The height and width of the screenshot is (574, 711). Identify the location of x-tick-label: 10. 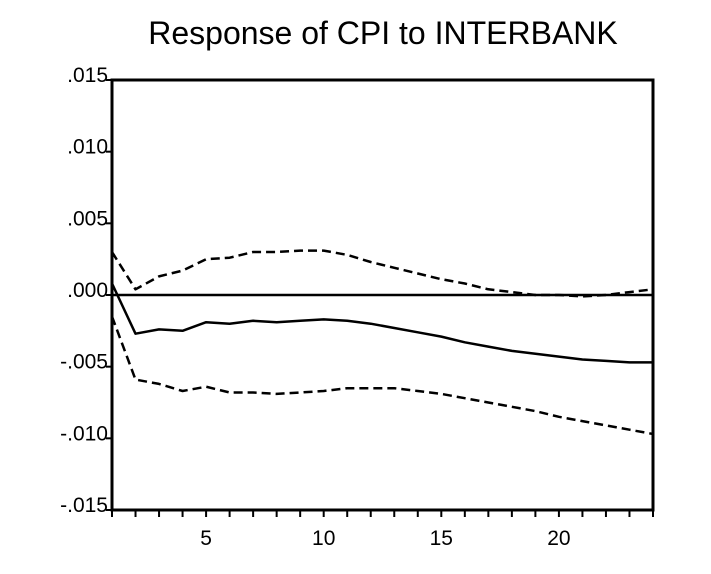
(323, 538).